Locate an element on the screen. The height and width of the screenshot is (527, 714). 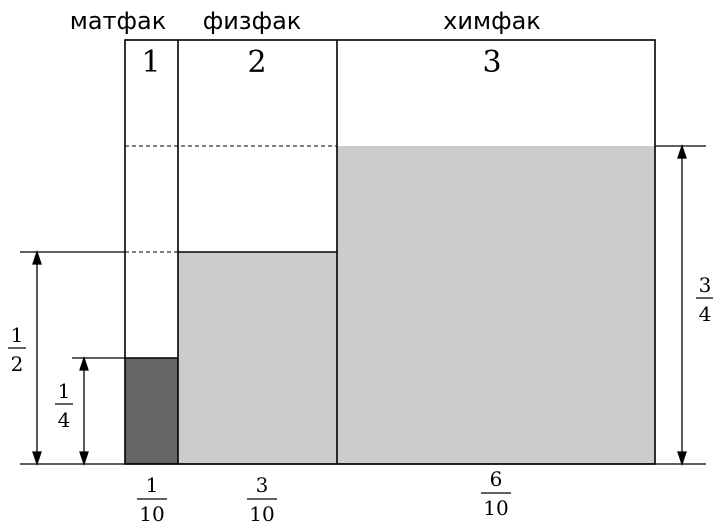
faculty-name-3: химфак is located at coordinates (492, 21).